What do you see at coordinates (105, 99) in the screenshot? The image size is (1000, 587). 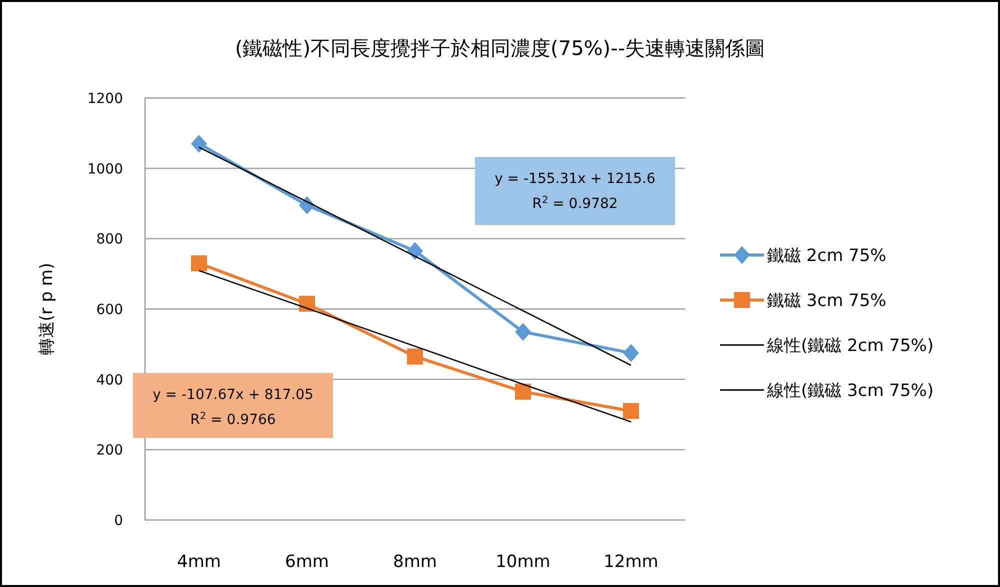 I see `y-tick-label: 1200` at bounding box center [105, 99].